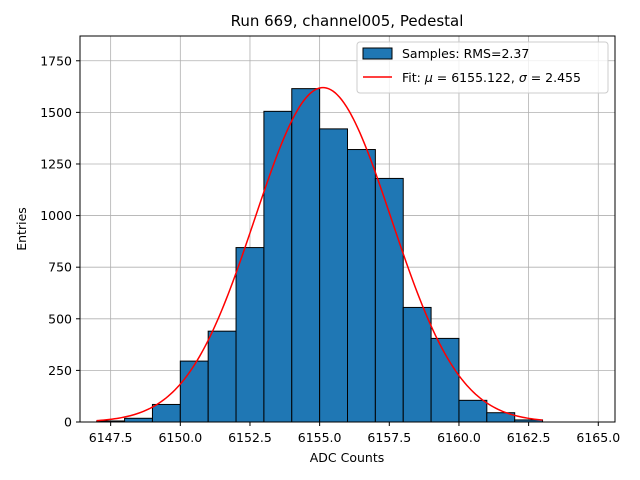 The image size is (640, 480). What do you see at coordinates (60, 318) in the screenshot?
I see `y-tick-label-2: 500` at bounding box center [60, 318].